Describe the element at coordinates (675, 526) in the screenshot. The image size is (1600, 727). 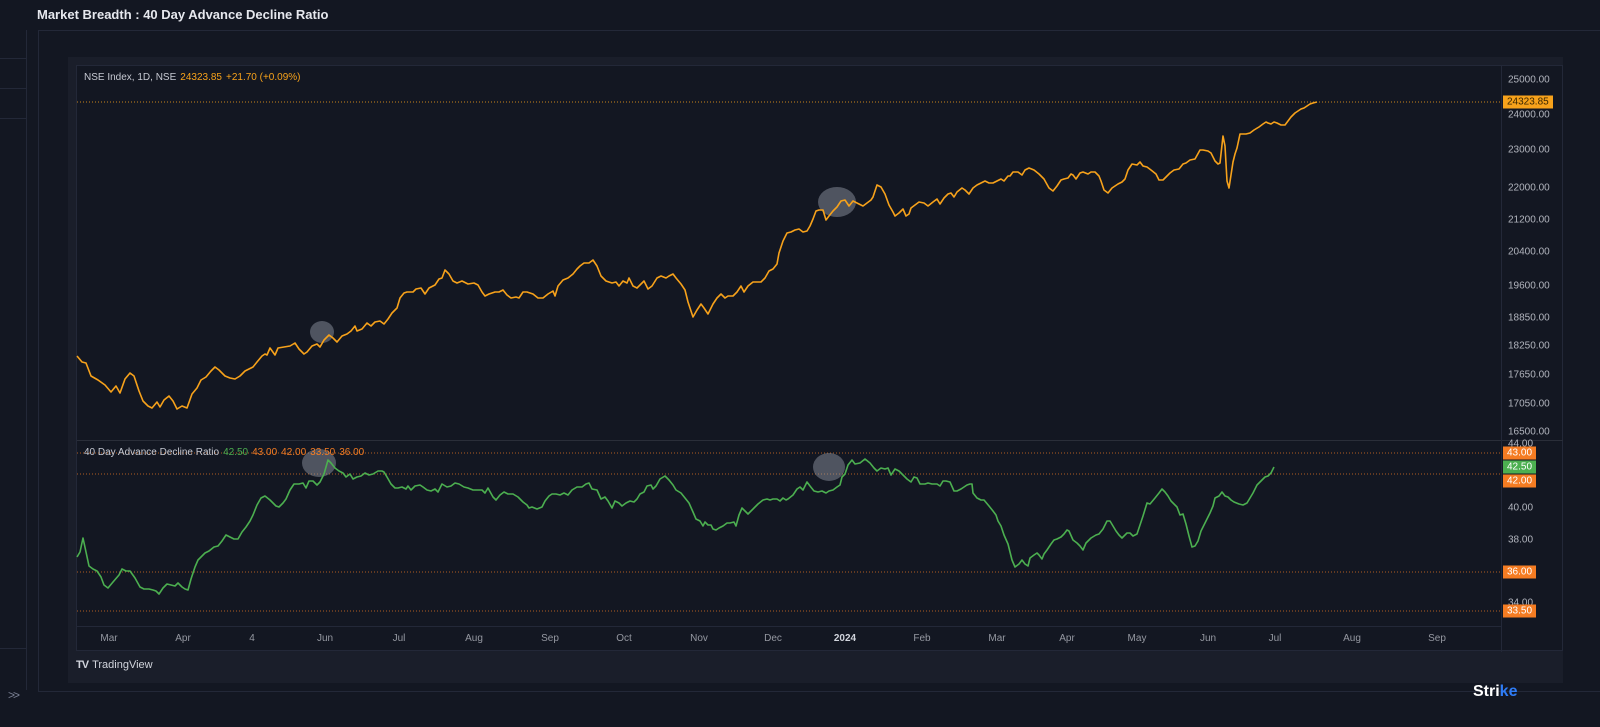
I see `indicator-line` at that location.